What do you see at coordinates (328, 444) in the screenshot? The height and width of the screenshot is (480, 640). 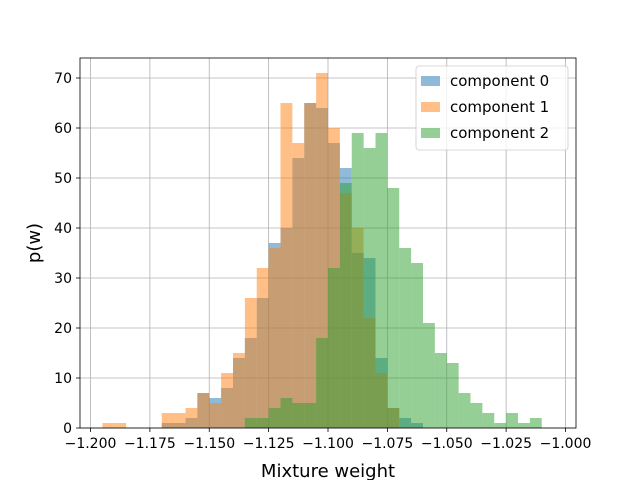 I see `x-tick-label: −1.100` at bounding box center [328, 444].